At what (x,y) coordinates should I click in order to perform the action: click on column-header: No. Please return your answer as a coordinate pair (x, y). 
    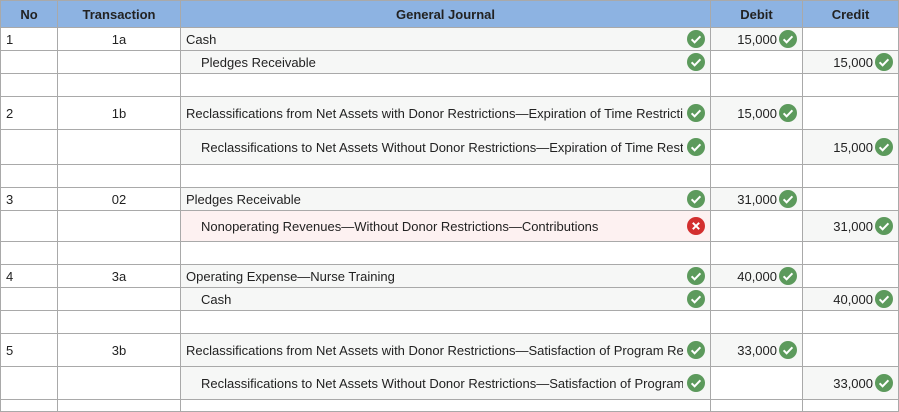
    Looking at the image, I should click on (29, 14).